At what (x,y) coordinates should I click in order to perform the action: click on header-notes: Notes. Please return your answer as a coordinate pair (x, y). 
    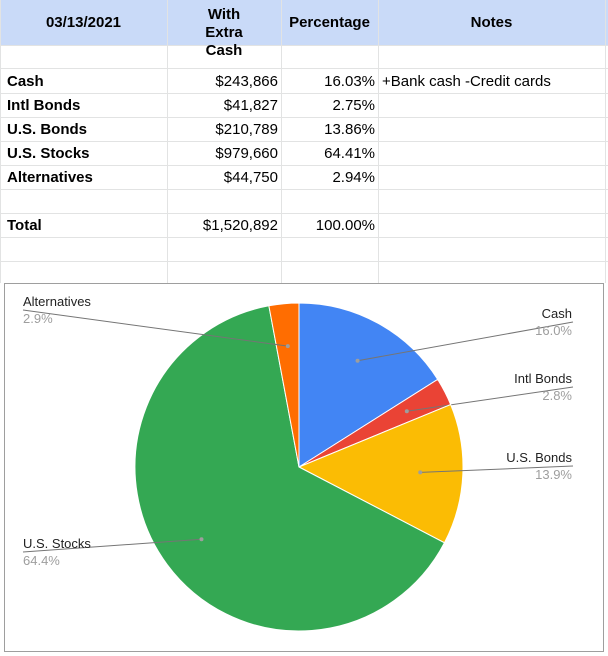
    Looking at the image, I should click on (491, 22).